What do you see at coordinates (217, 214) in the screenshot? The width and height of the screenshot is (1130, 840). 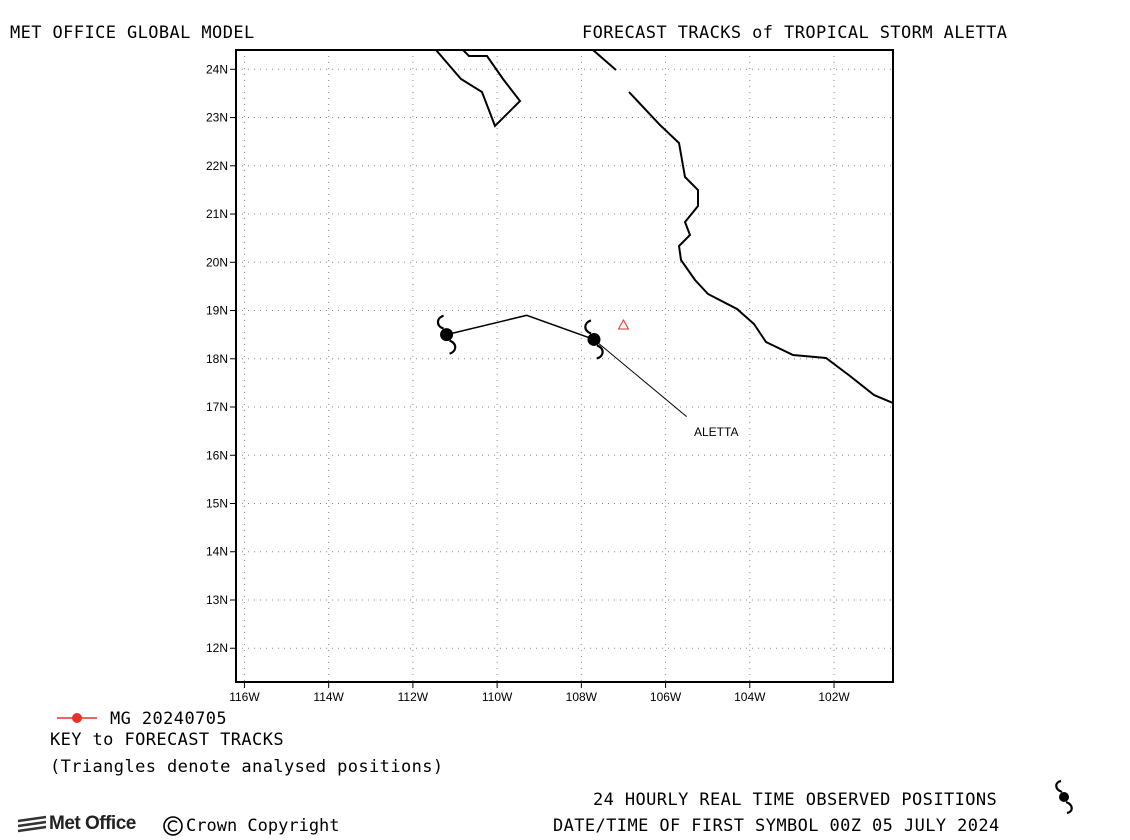 I see `lat-tick-label: 21N` at bounding box center [217, 214].